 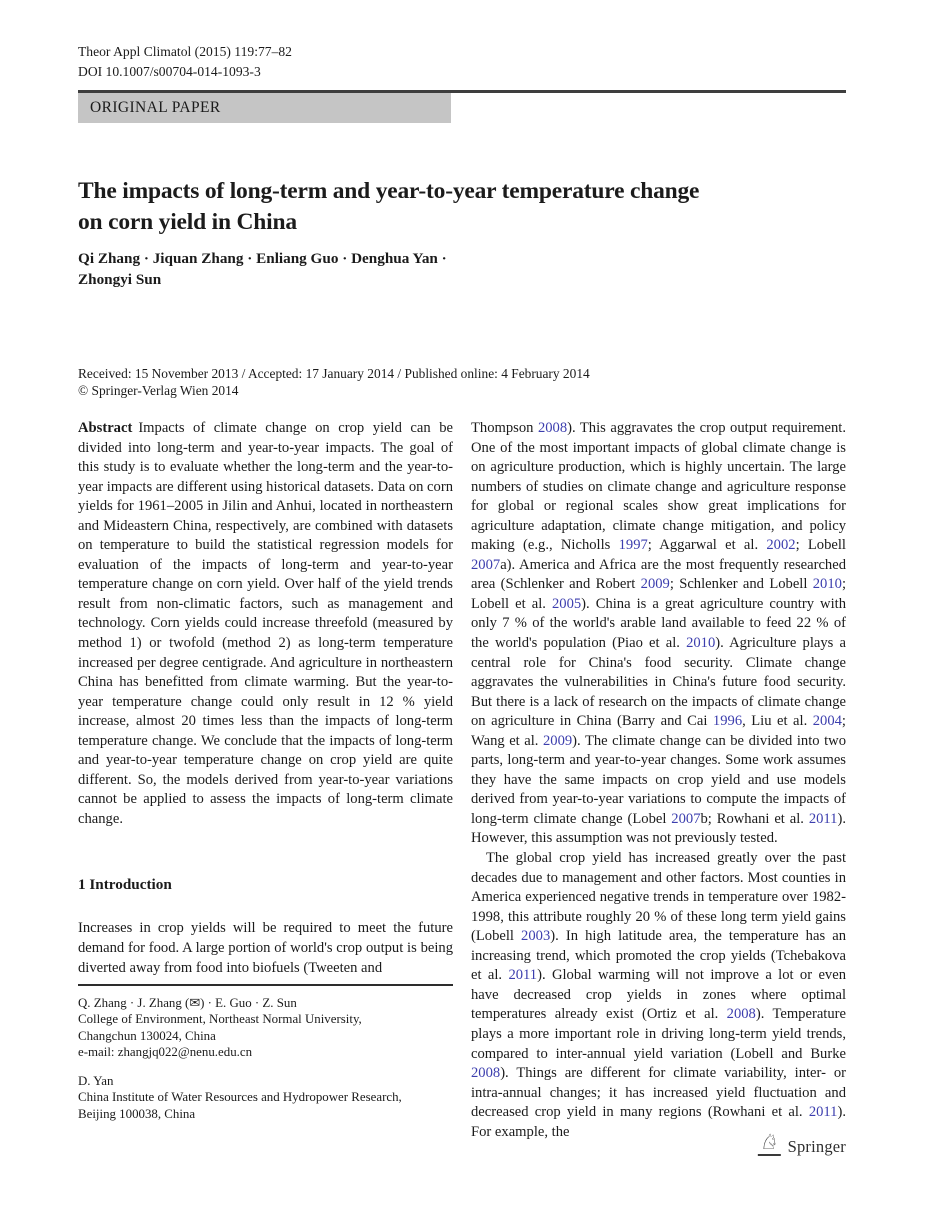 I want to click on affiliation-address: Beijing 100038, China, so click(x=137, y=1113).